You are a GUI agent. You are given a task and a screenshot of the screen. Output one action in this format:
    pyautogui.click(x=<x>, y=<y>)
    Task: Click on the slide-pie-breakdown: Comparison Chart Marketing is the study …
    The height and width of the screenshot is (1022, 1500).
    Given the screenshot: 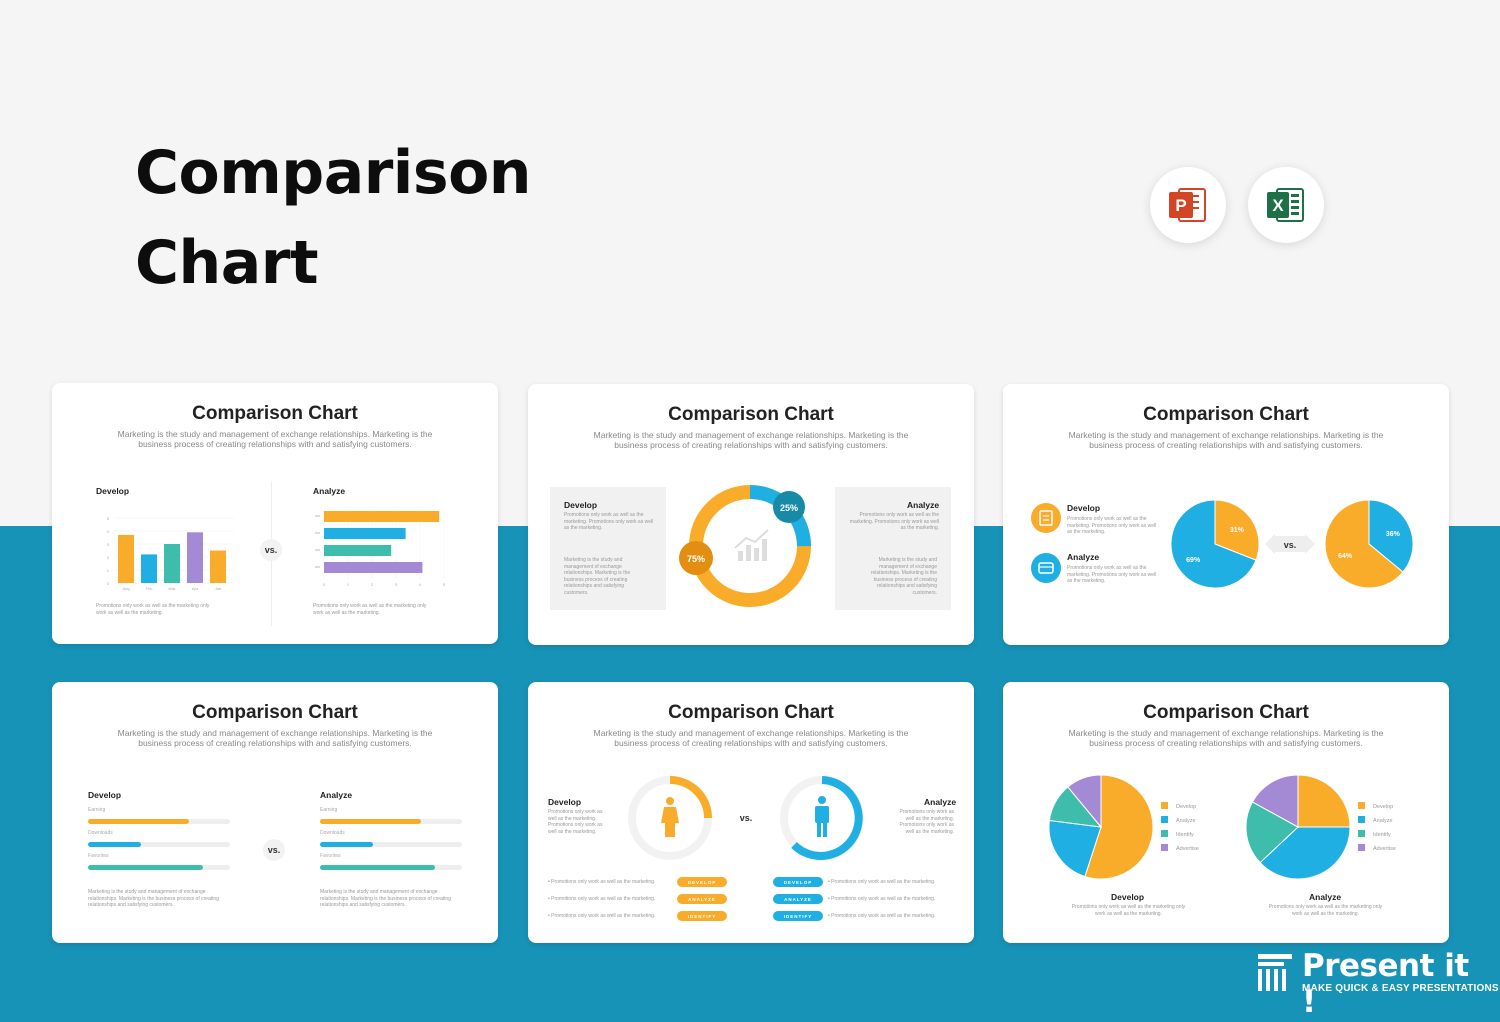 What is the action you would take?
    pyautogui.click(x=1226, y=812)
    